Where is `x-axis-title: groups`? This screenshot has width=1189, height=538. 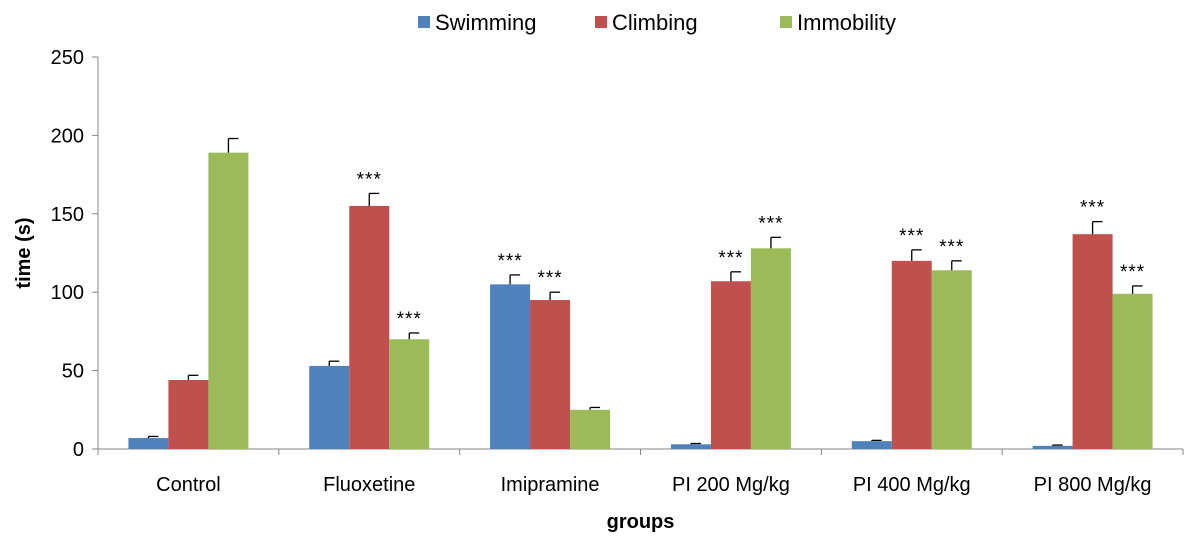
x-axis-title: groups is located at coordinates (641, 522).